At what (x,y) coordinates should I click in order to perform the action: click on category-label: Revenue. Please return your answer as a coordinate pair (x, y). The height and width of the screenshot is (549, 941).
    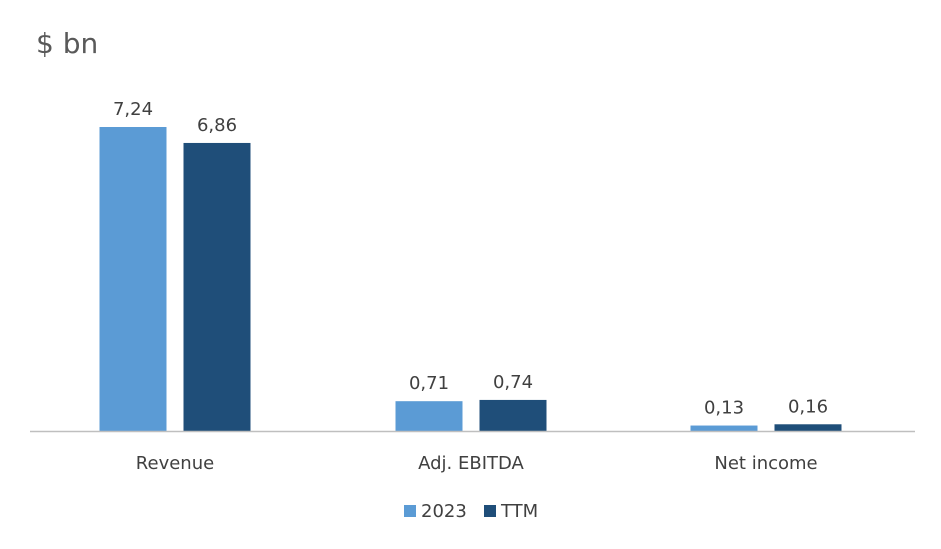
    Looking at the image, I should click on (175, 463).